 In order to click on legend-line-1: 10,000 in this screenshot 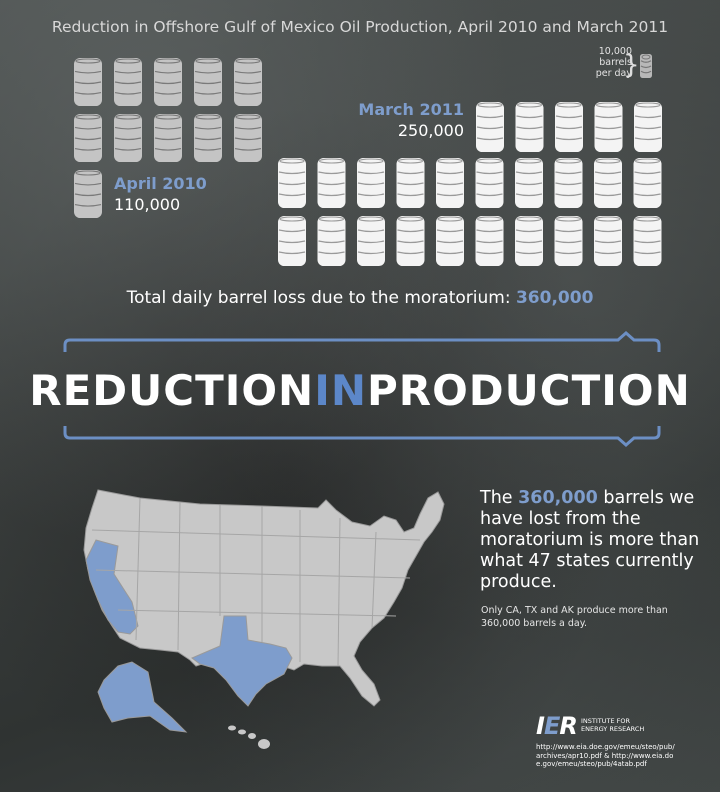, I will do `click(615, 51)`.